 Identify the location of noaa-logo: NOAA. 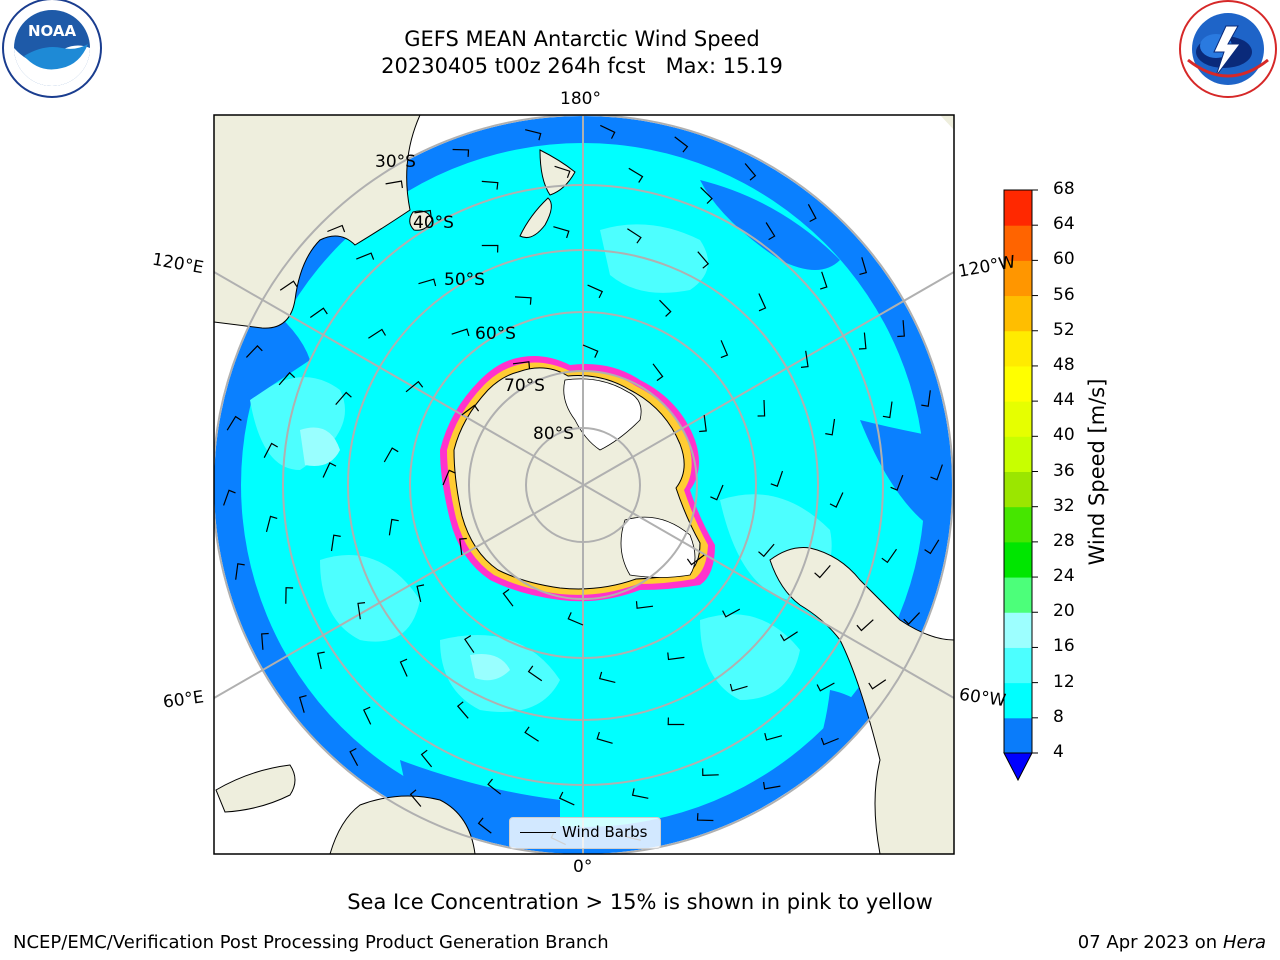
(52, 49).